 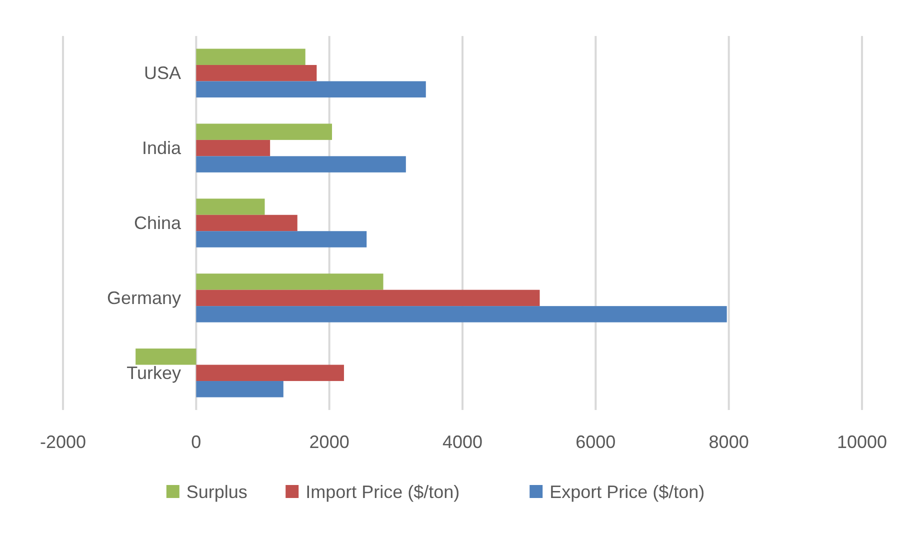 What do you see at coordinates (728, 442) in the screenshot?
I see `x-tick-label: 8000` at bounding box center [728, 442].